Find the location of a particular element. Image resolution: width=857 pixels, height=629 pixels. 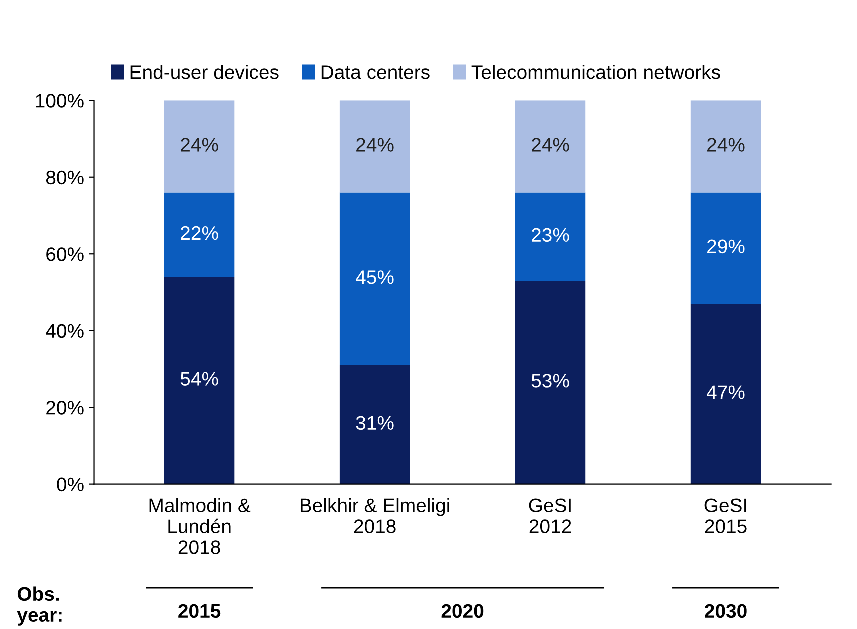

y-tick-label: 60% is located at coordinates (65, 255).